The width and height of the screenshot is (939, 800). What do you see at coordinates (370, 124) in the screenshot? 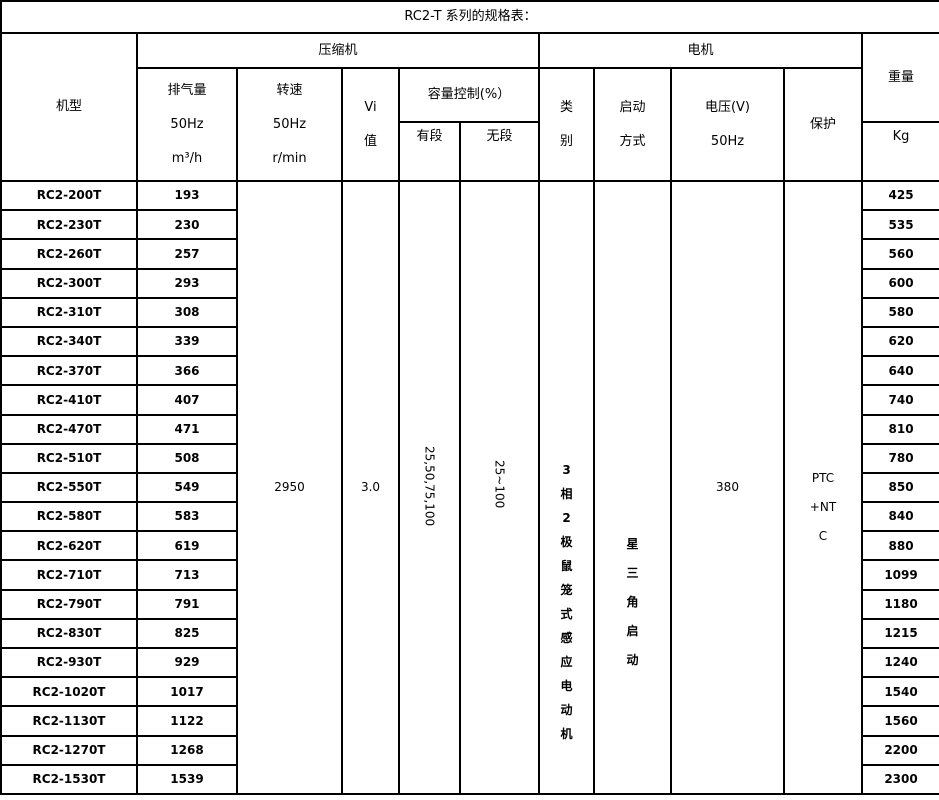
I see `header-vi: Vi 值` at bounding box center [370, 124].